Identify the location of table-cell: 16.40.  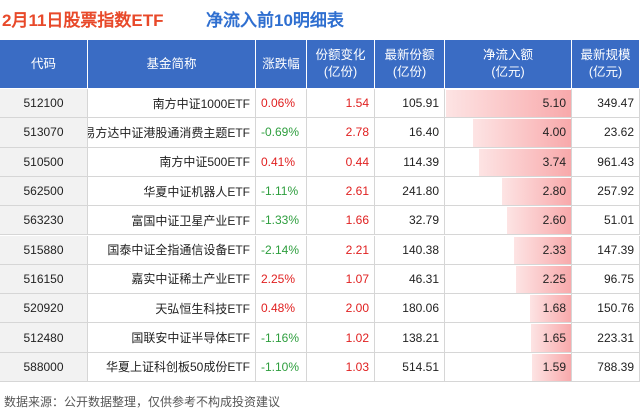
(410, 133).